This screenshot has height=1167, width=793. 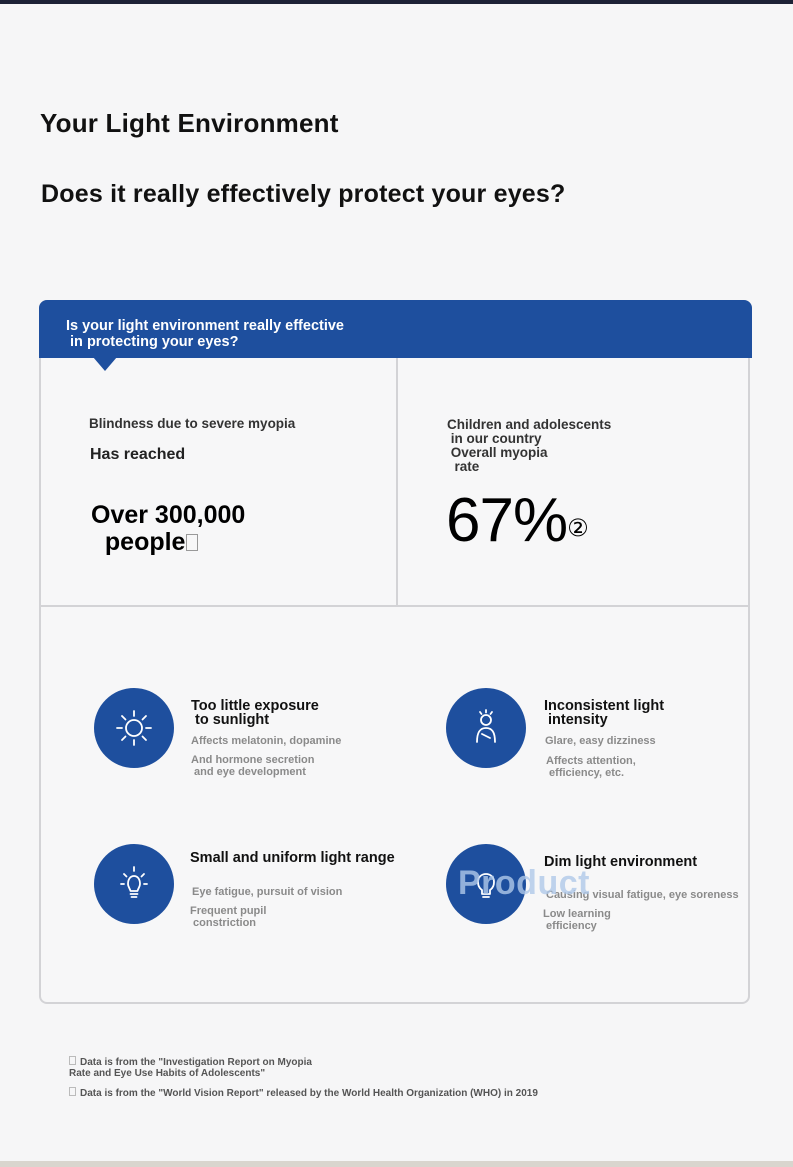 What do you see at coordinates (600, 741) in the screenshot?
I see `feature-intensity-desc1: Glare, easy dizziness` at bounding box center [600, 741].